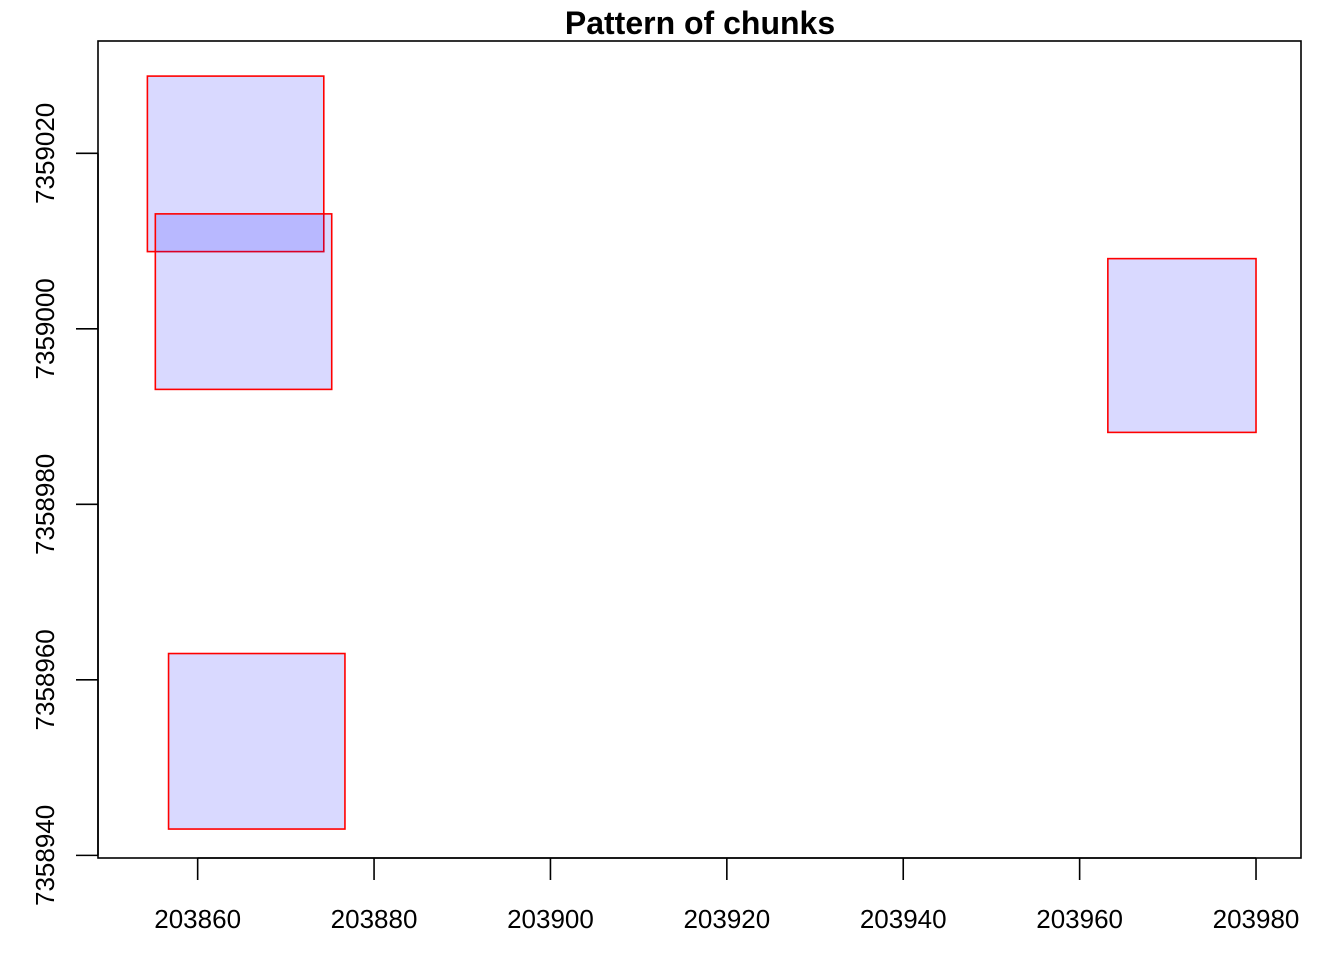  Describe the element at coordinates (45, 504) in the screenshot. I see `y-tick-label: 7358980` at that location.